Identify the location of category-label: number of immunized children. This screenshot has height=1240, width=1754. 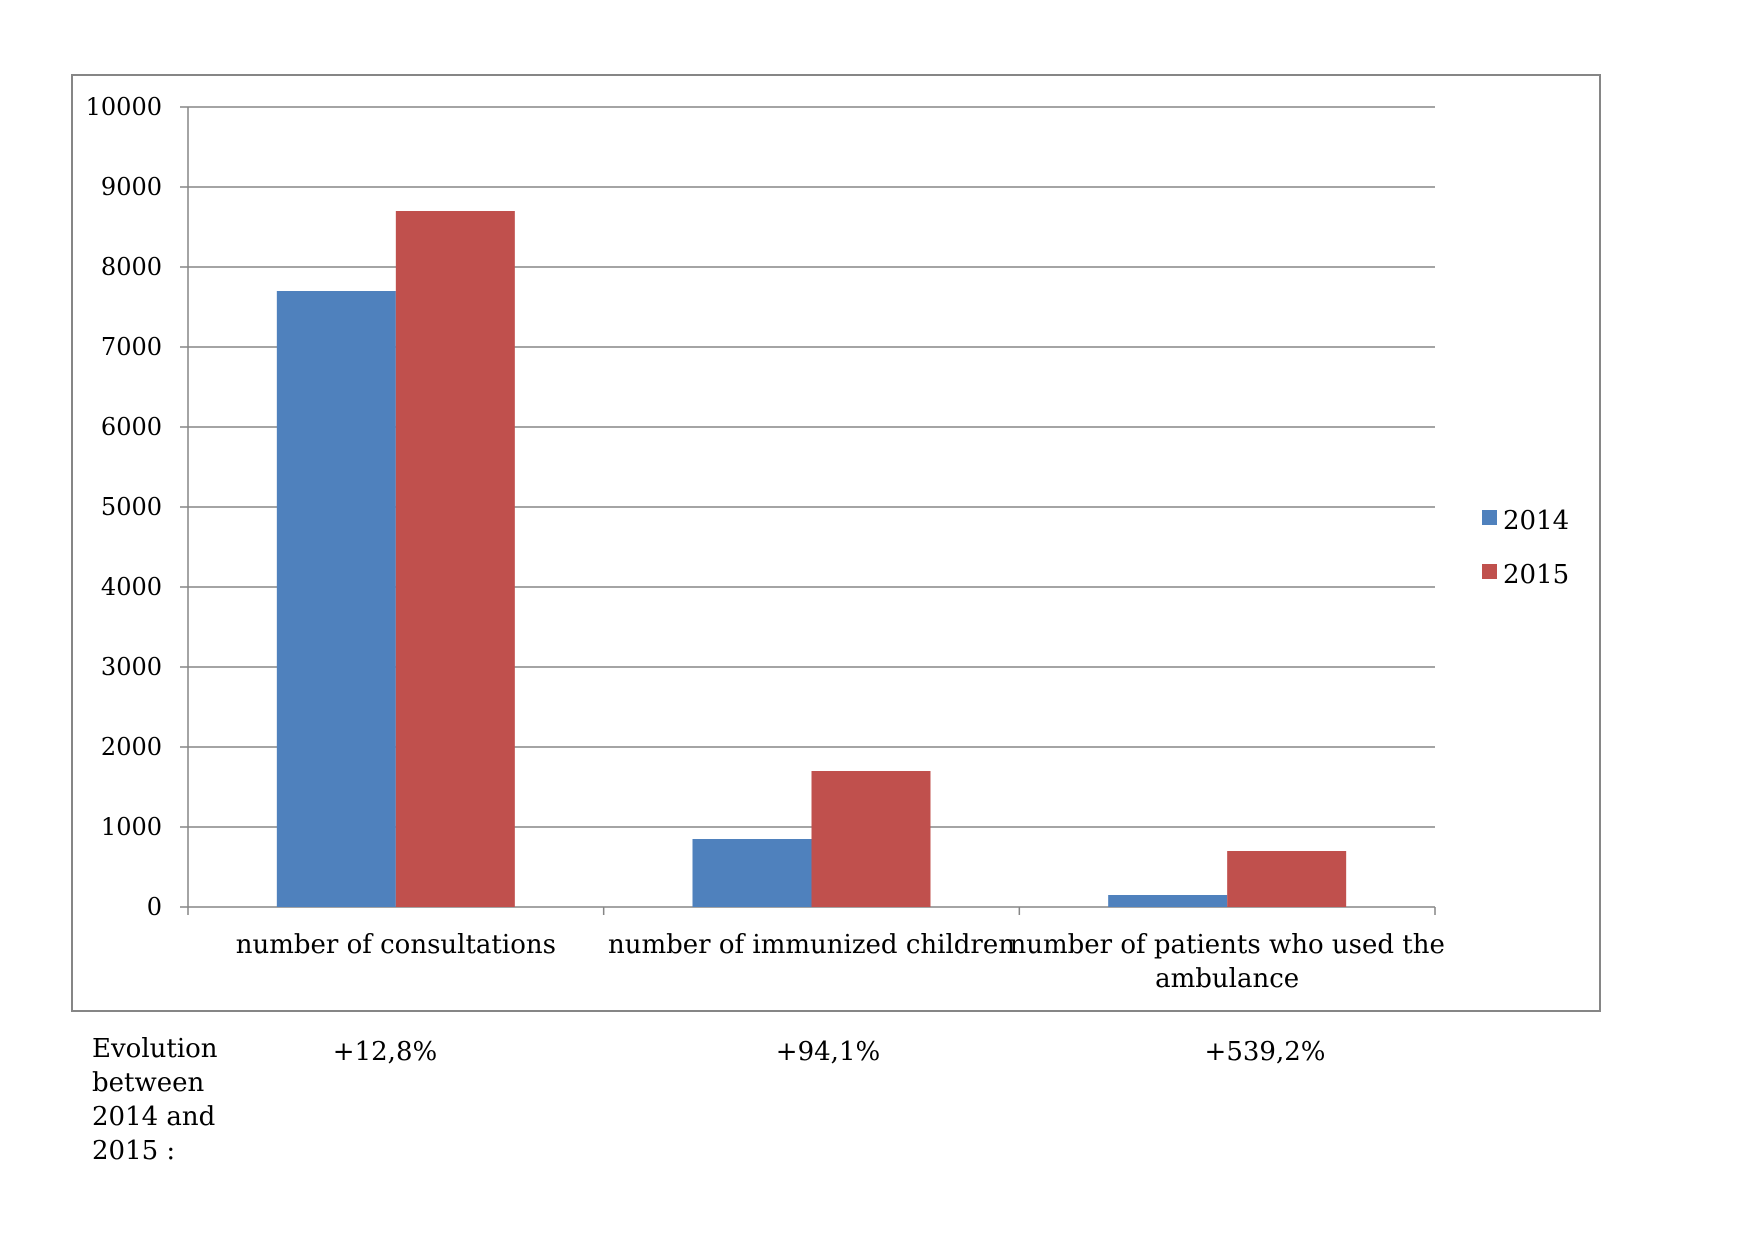
(811, 945).